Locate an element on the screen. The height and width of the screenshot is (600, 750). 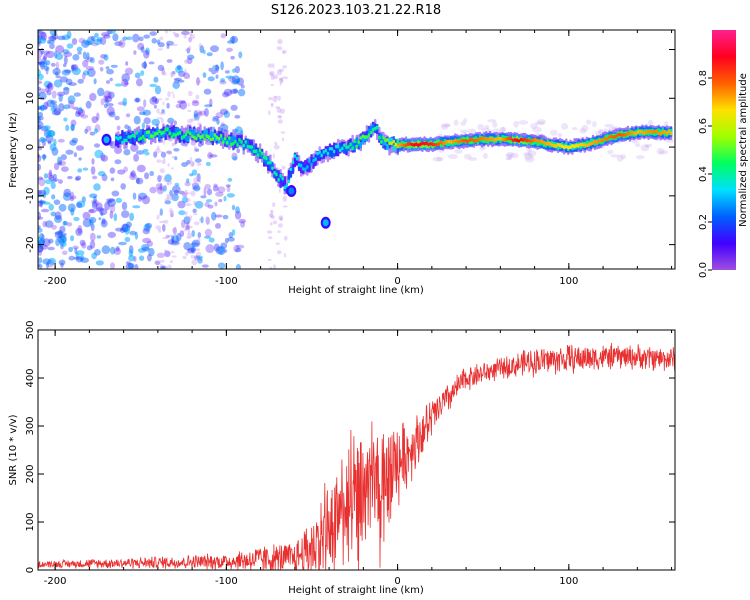
x-tick-label: -100 is located at coordinates (226, 281).